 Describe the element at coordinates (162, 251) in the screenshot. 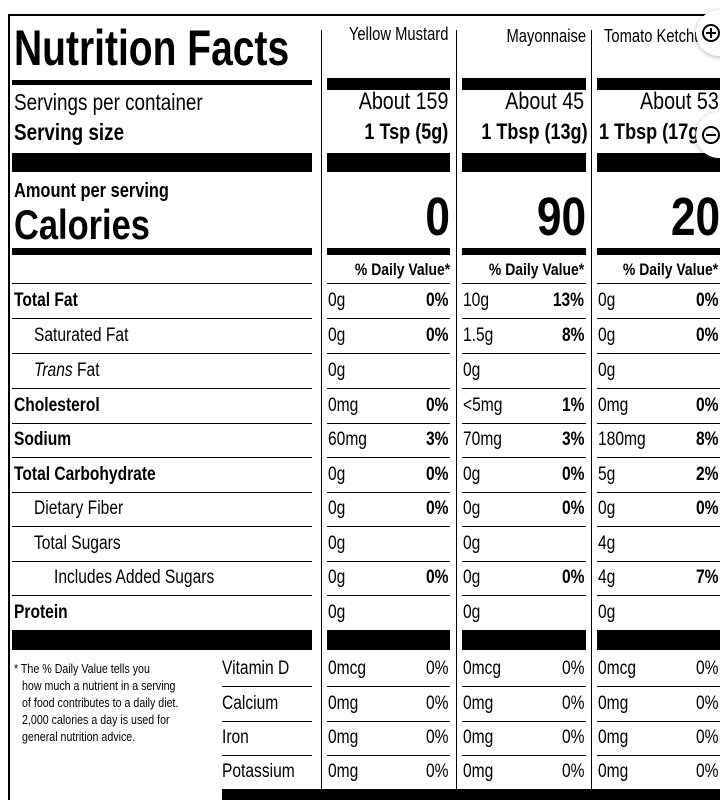

I see `calories-rule` at that location.